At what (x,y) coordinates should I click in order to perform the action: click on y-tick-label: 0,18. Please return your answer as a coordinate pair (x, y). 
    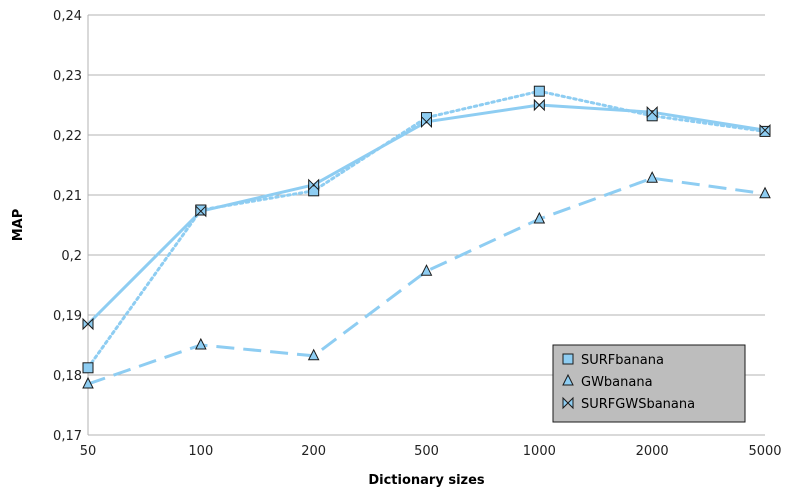
    Looking at the image, I should click on (67, 376).